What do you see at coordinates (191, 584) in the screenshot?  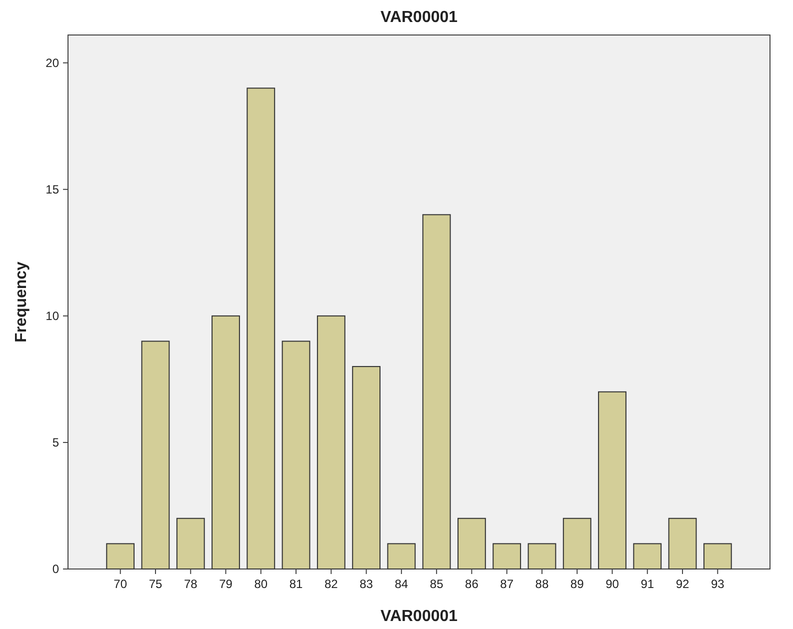 I see `x-tick-label: 78` at bounding box center [191, 584].